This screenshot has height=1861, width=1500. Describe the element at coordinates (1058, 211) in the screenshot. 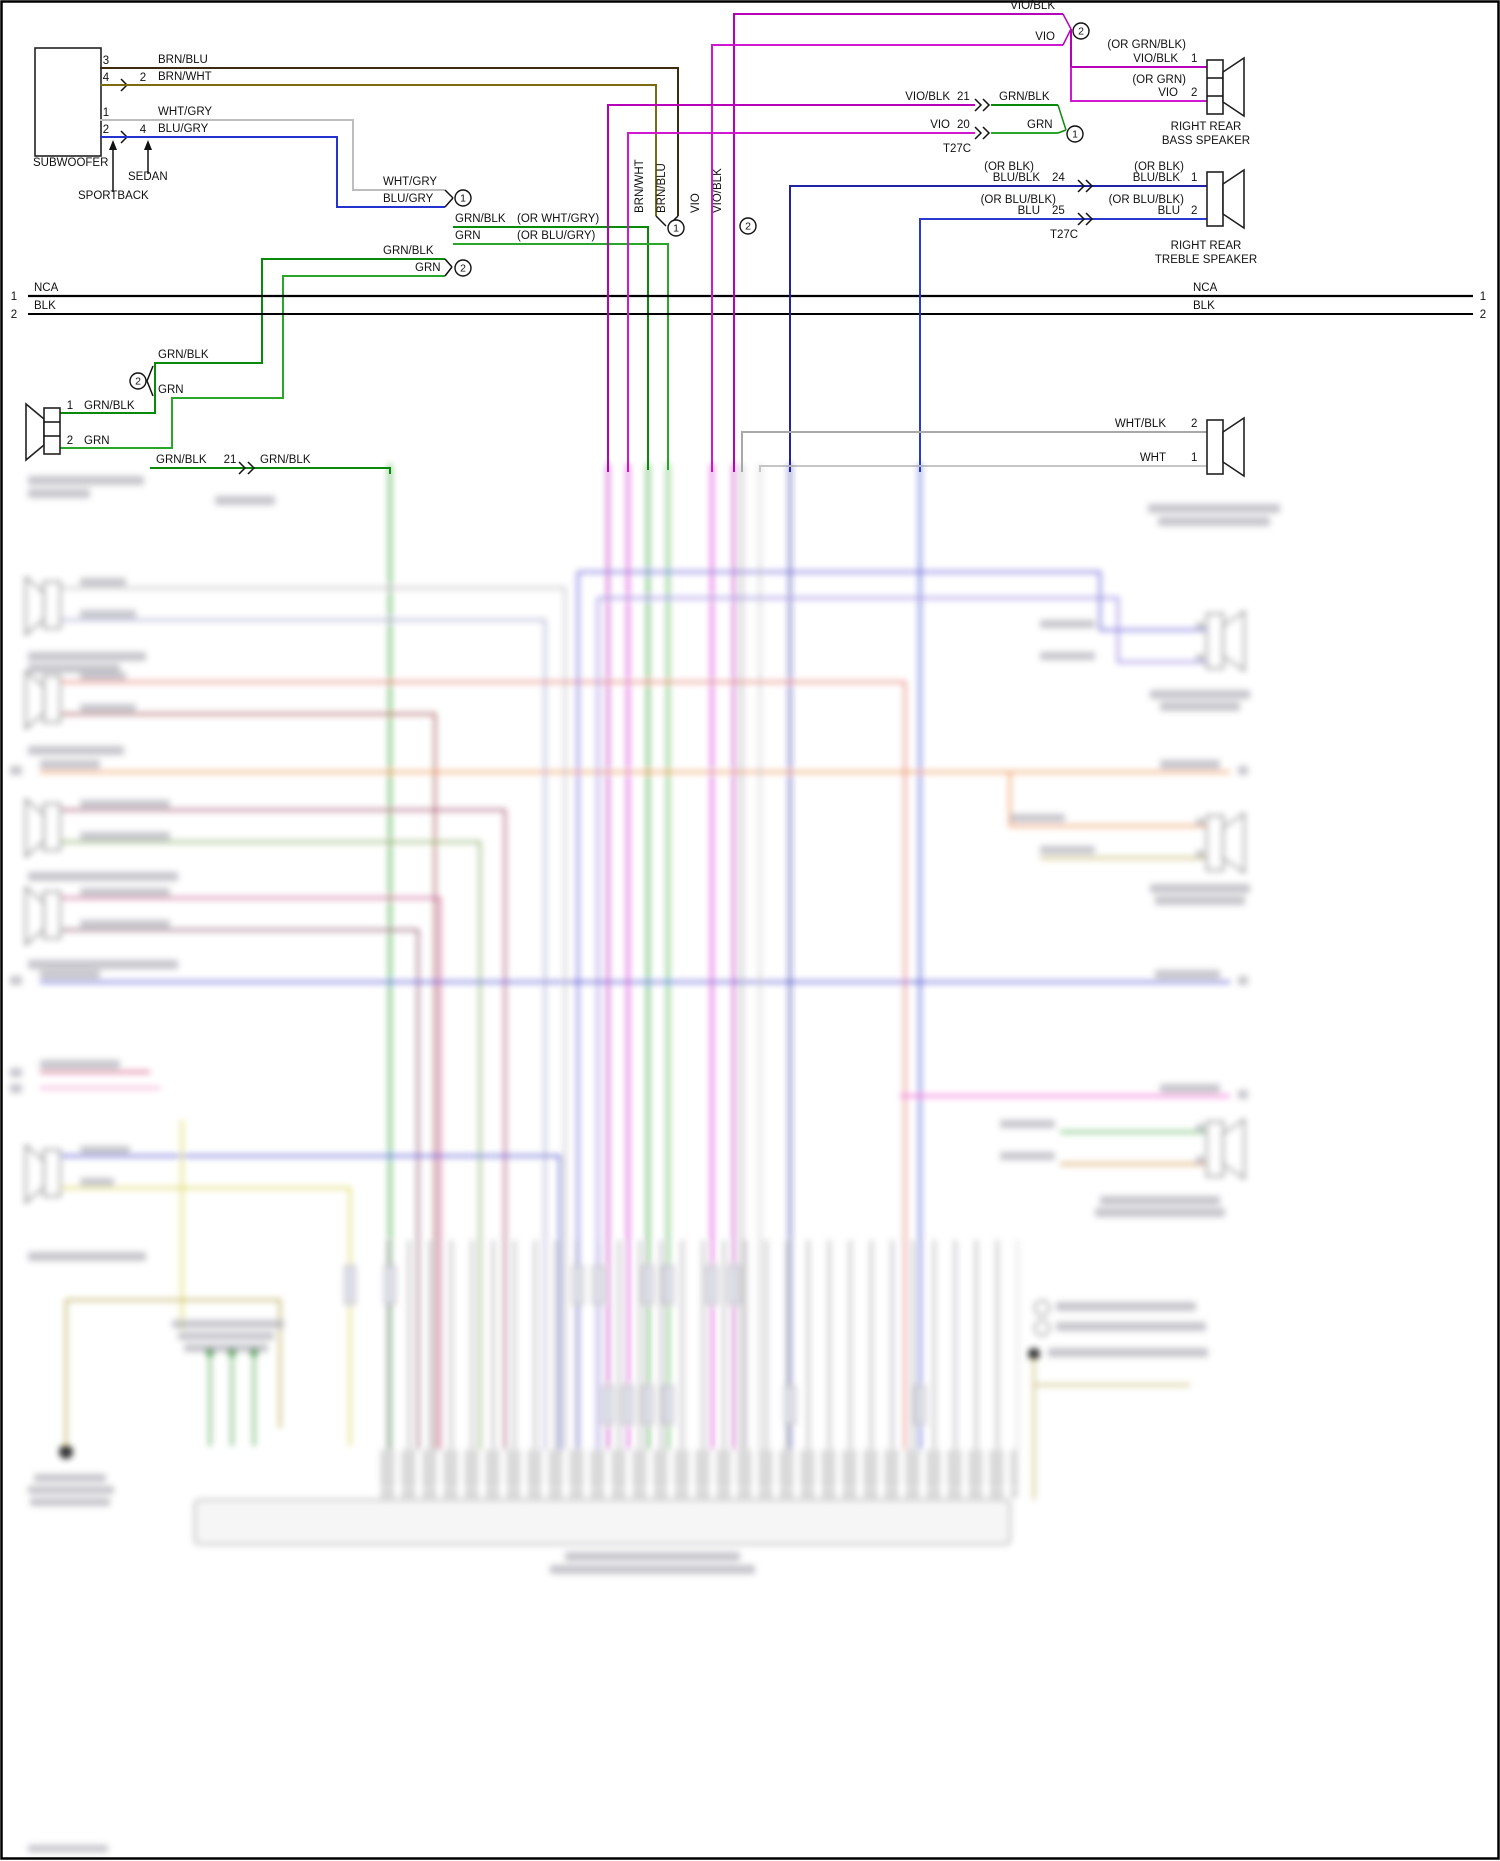

I see `pin-number: 25` at that location.